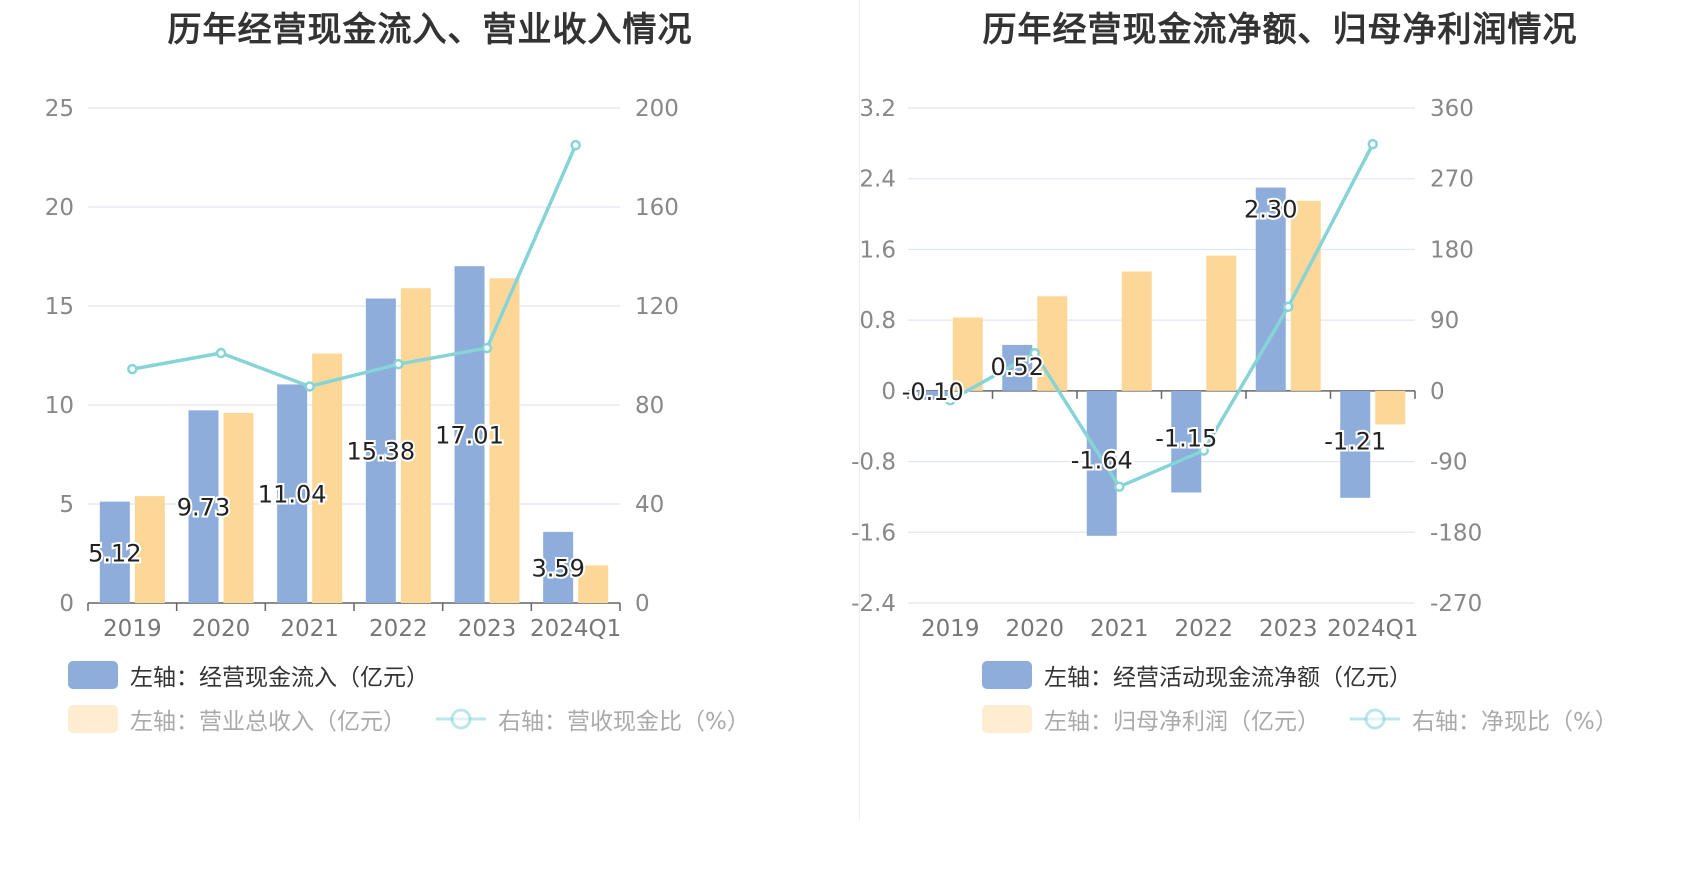 Image resolution: width=1700 pixels, height=874 pixels. Describe the element at coordinates (873, 463) in the screenshot. I see `left-axis-tick-label: -0.8` at that location.